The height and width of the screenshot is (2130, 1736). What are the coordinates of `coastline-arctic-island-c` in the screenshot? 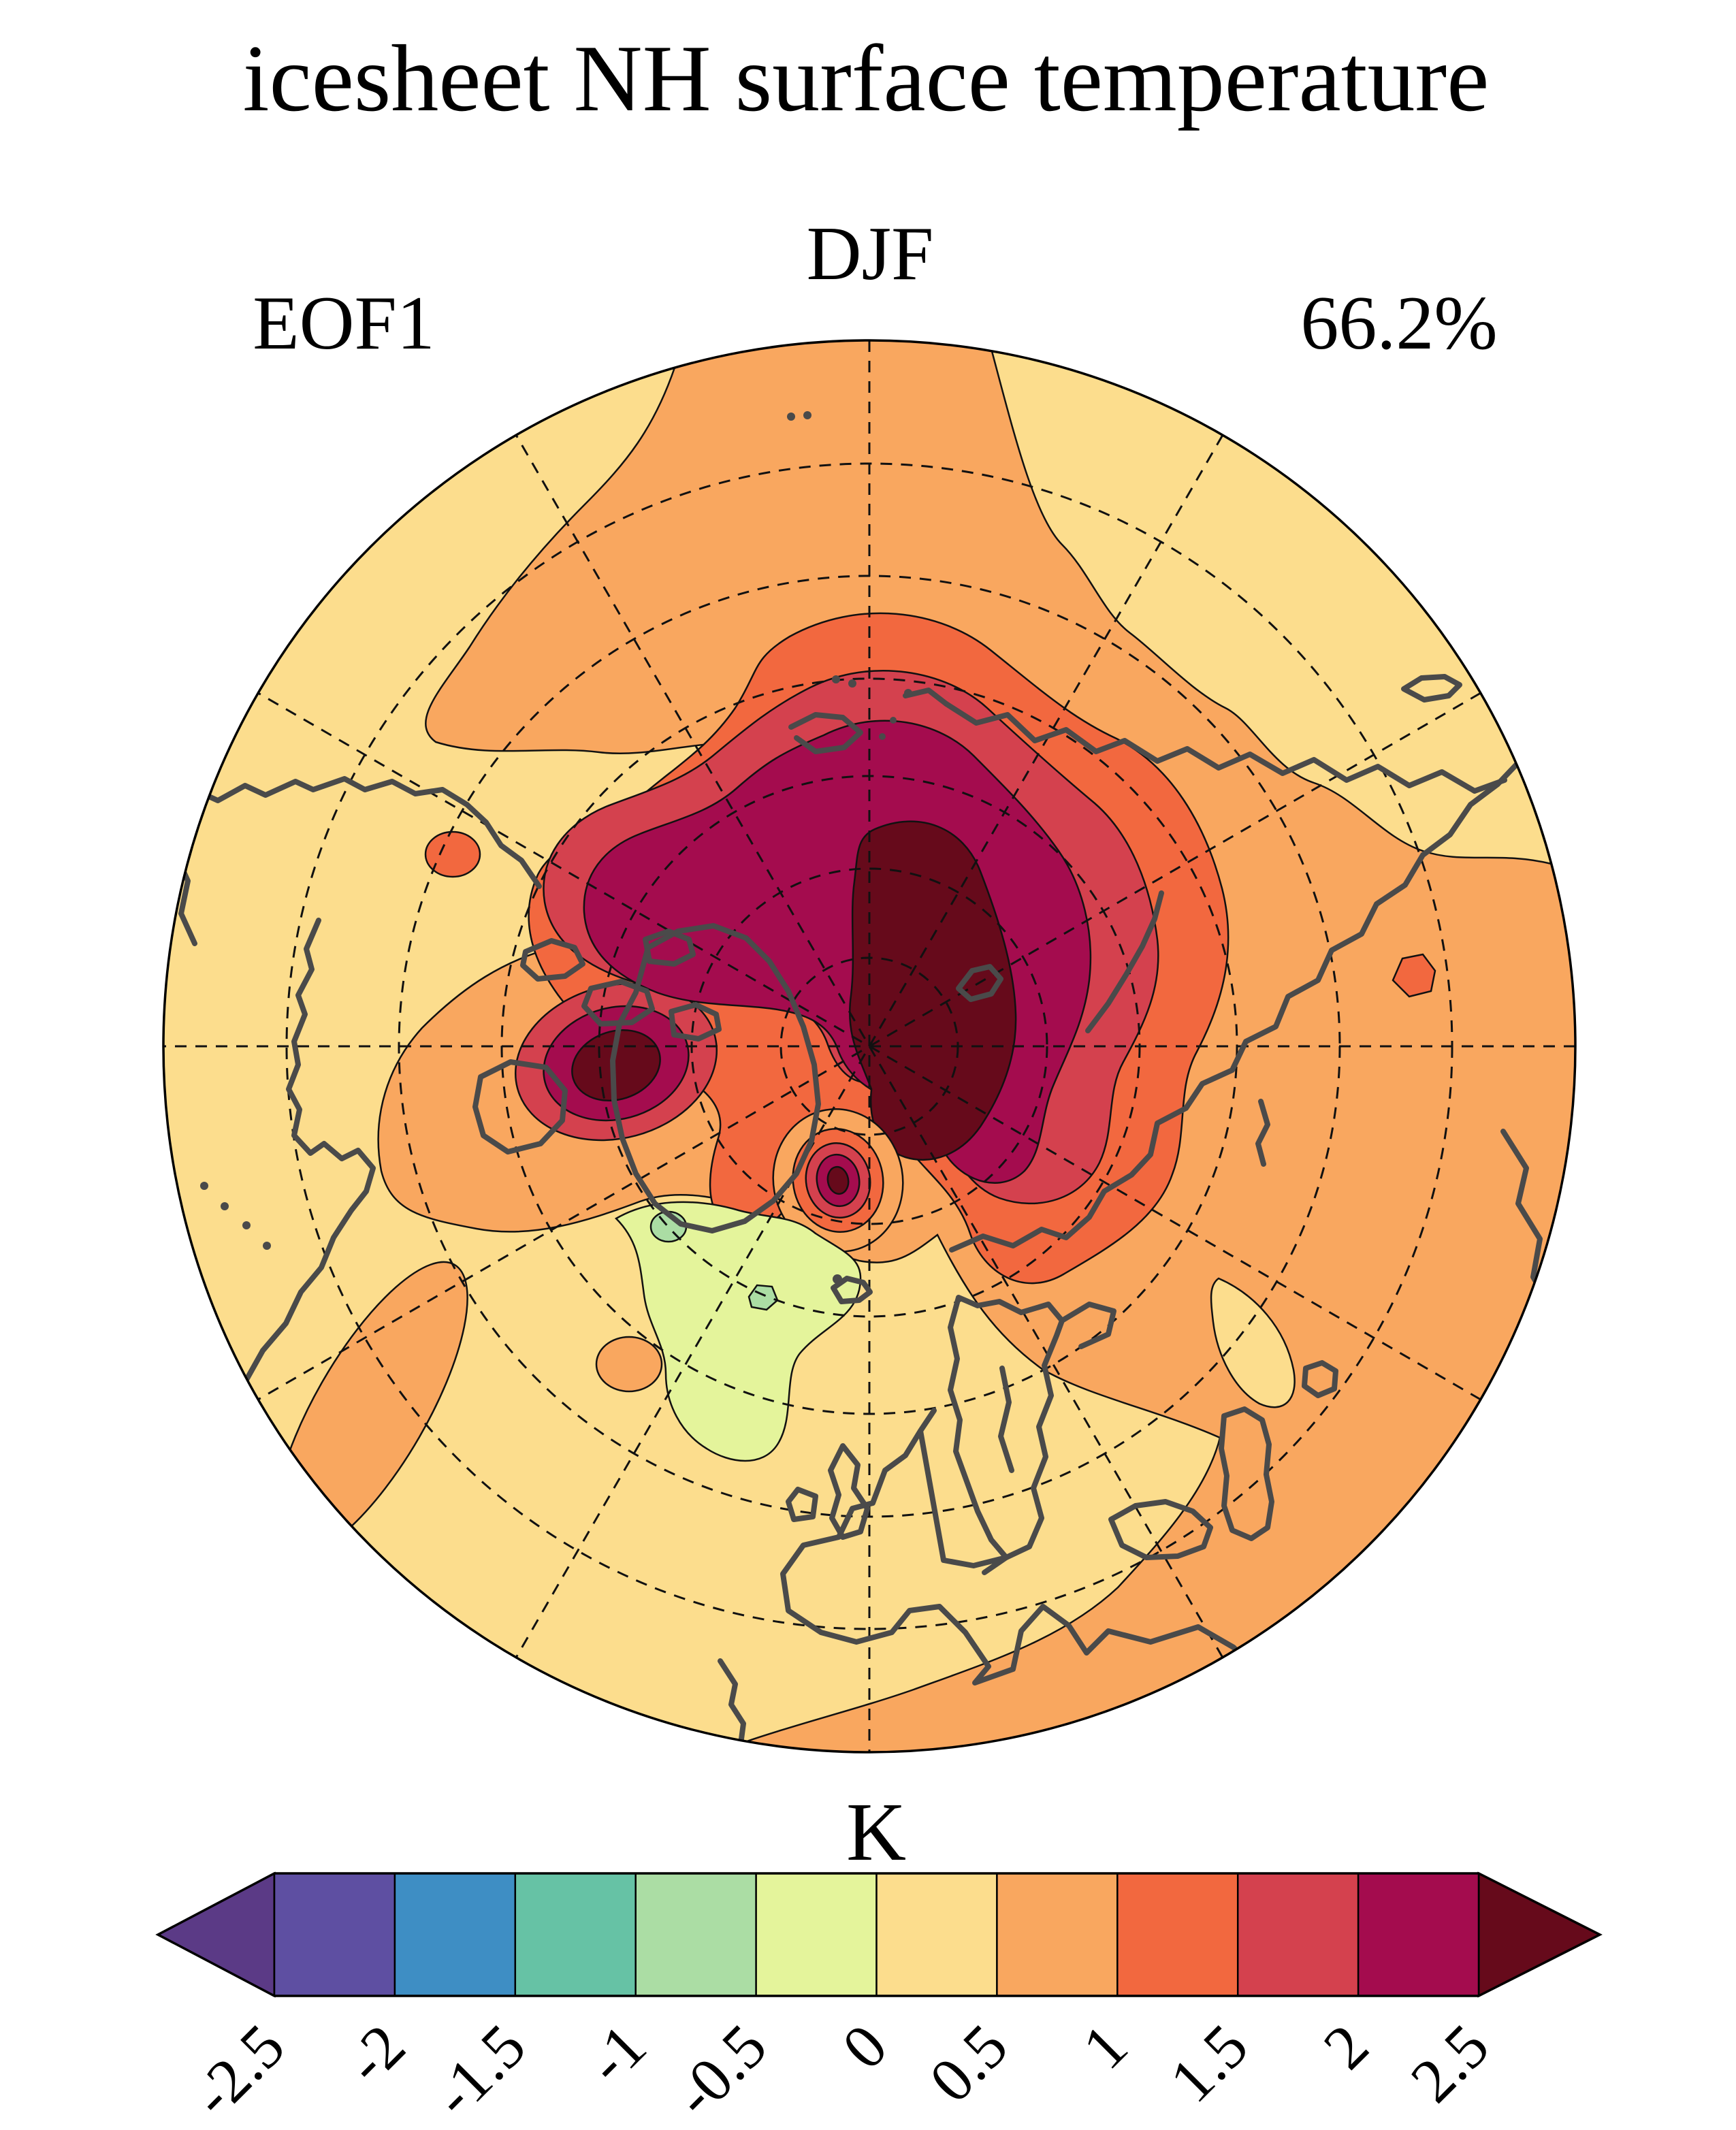 It's located at (669, 948).